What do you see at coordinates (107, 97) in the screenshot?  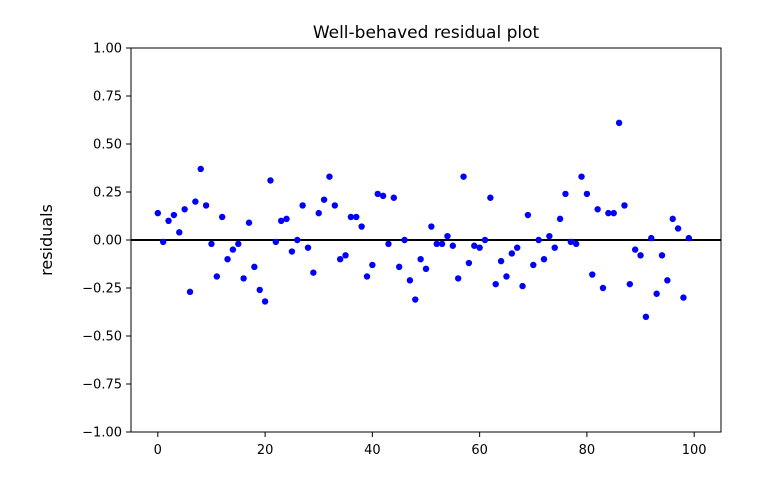 I see `y-tick-label: 0.75` at bounding box center [107, 97].